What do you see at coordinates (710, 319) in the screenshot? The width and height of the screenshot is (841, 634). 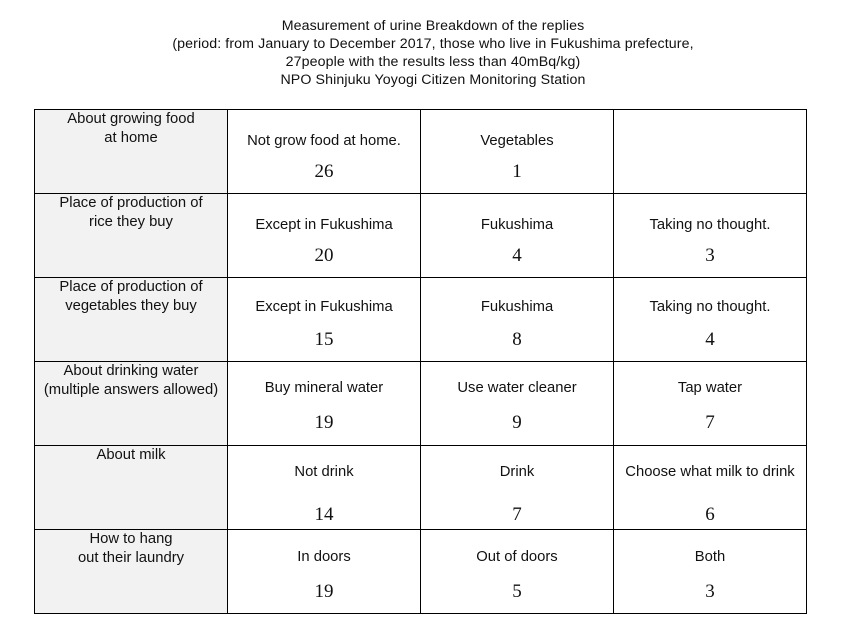 I see `answer-cell: Taking no thought. 4` at bounding box center [710, 319].